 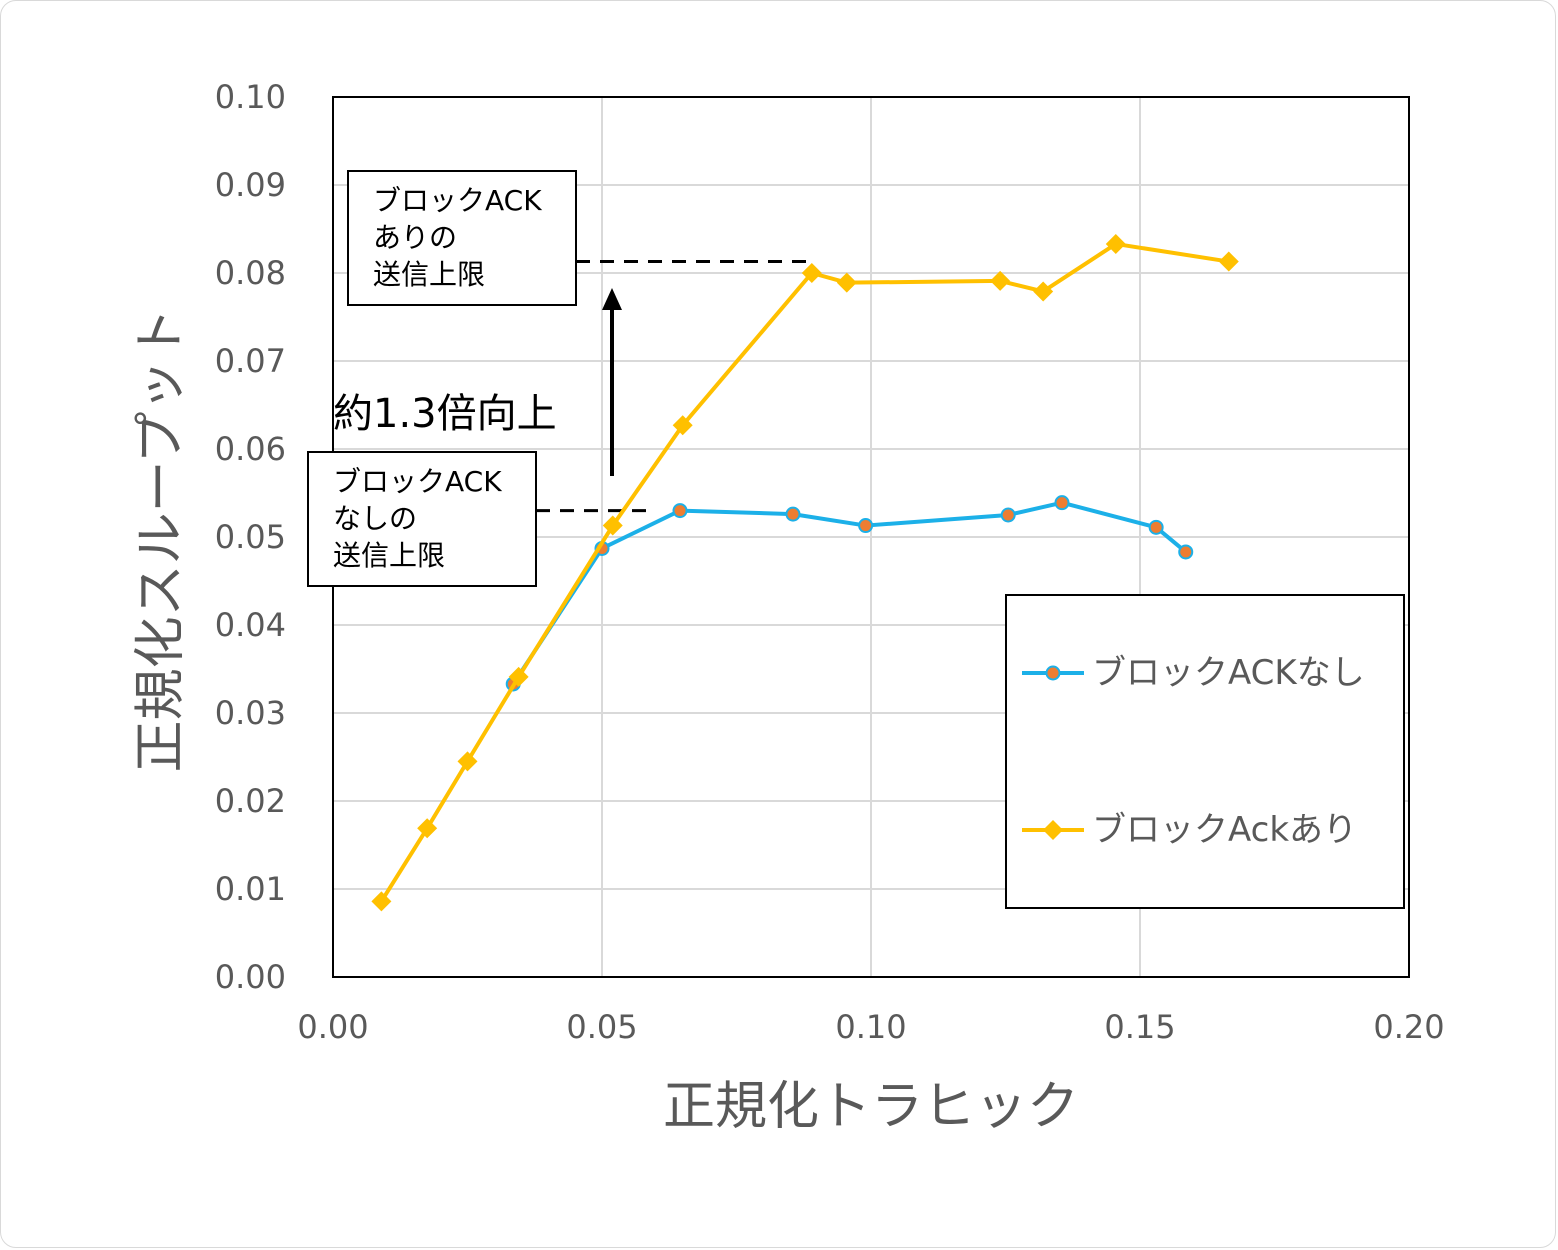 I want to click on legend-label-no-ack: ブロックACKなし, so click(x=1228, y=673).